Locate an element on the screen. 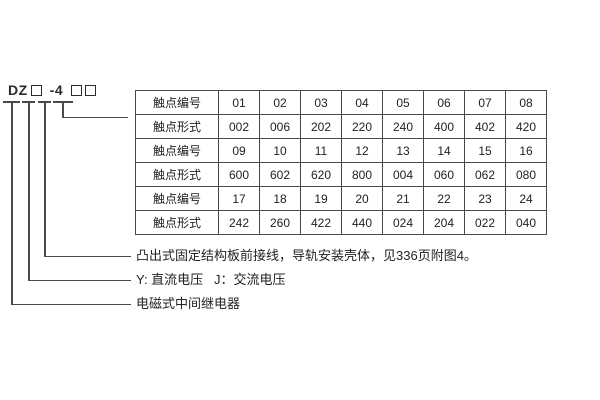  annotation-mount-note: 凸出式固定结构板前接线，导轨安装壳体，见336页附图4。 is located at coordinates (306, 255).